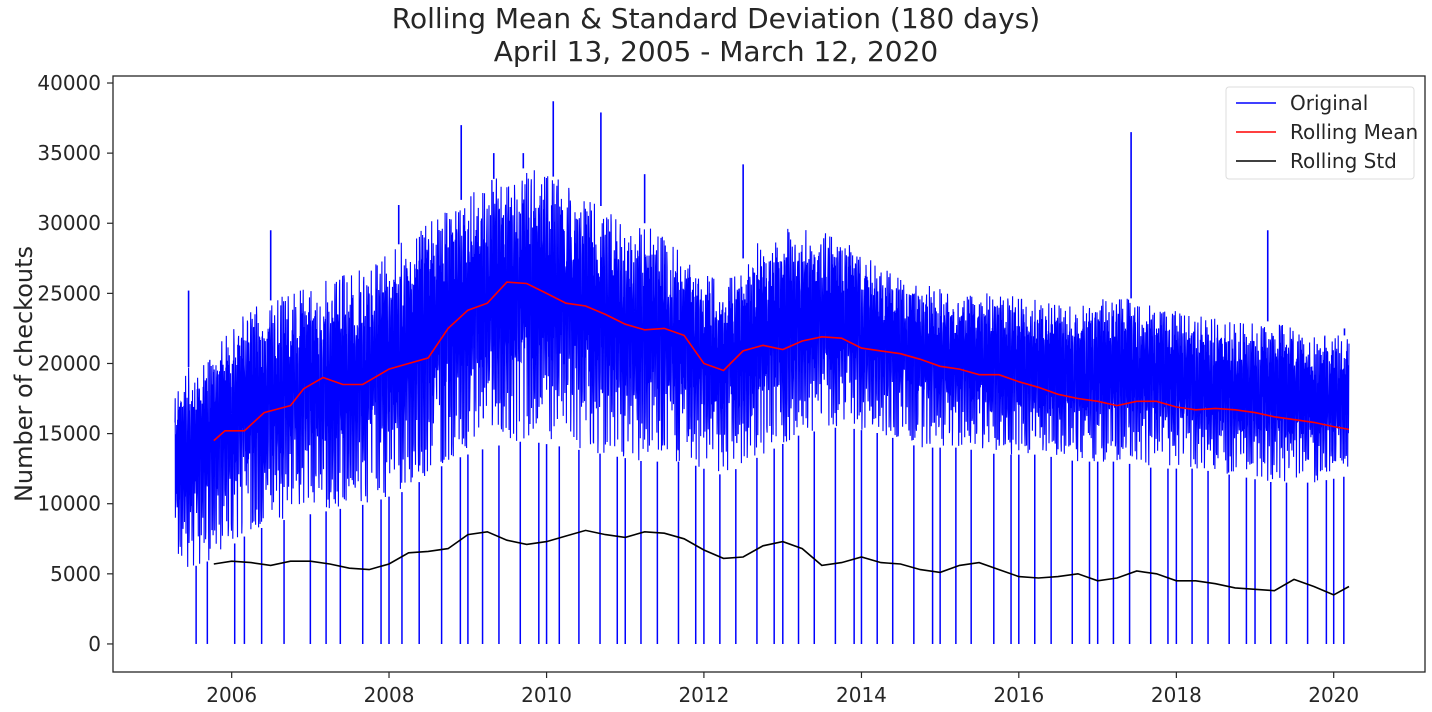  Describe the element at coordinates (1176, 695) in the screenshot. I see `x-tick-label: 2018` at that location.